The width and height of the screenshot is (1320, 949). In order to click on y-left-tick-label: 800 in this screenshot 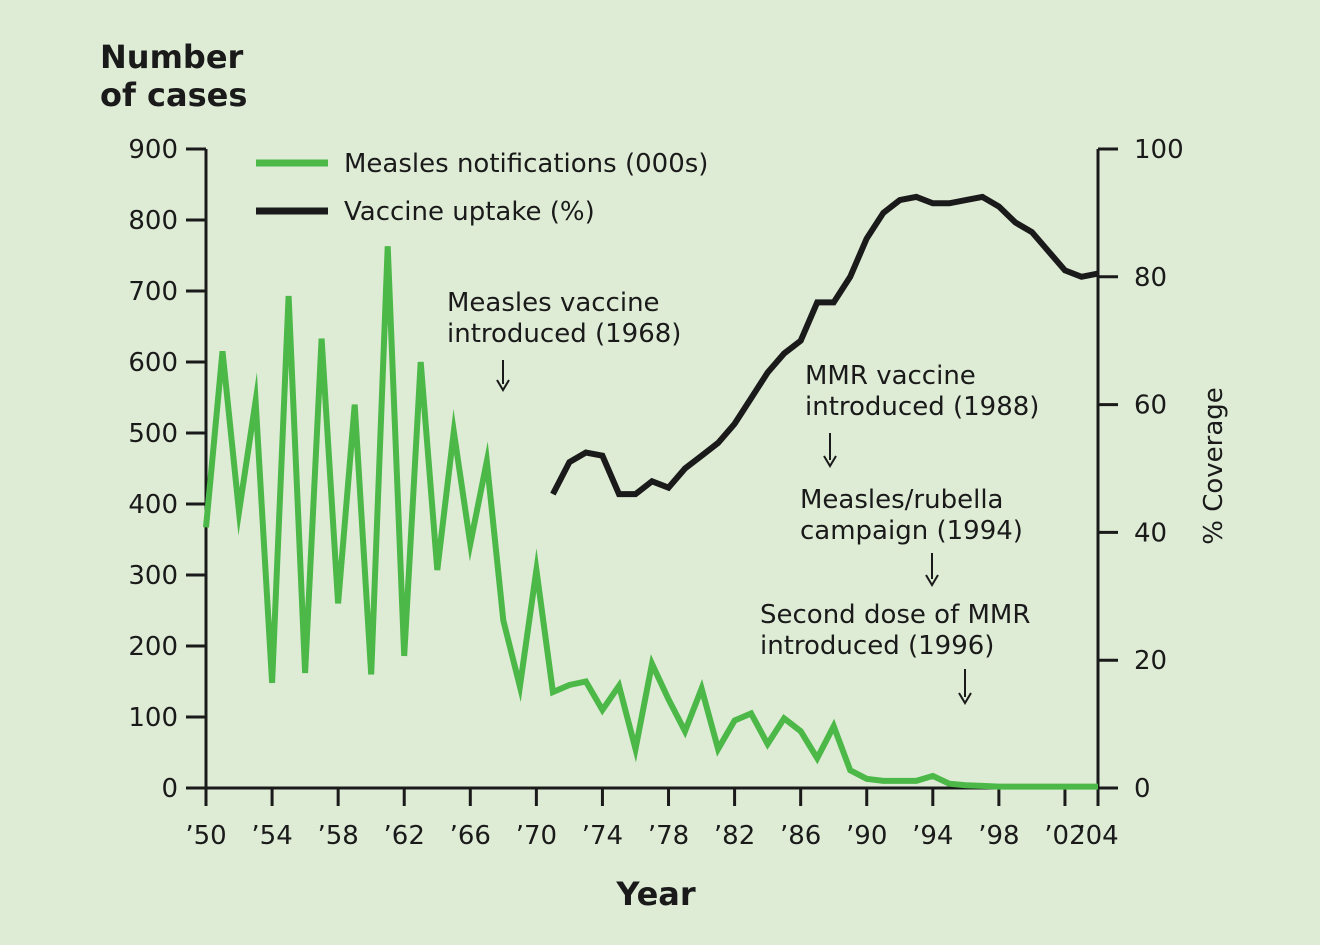, I will do `click(153, 221)`.